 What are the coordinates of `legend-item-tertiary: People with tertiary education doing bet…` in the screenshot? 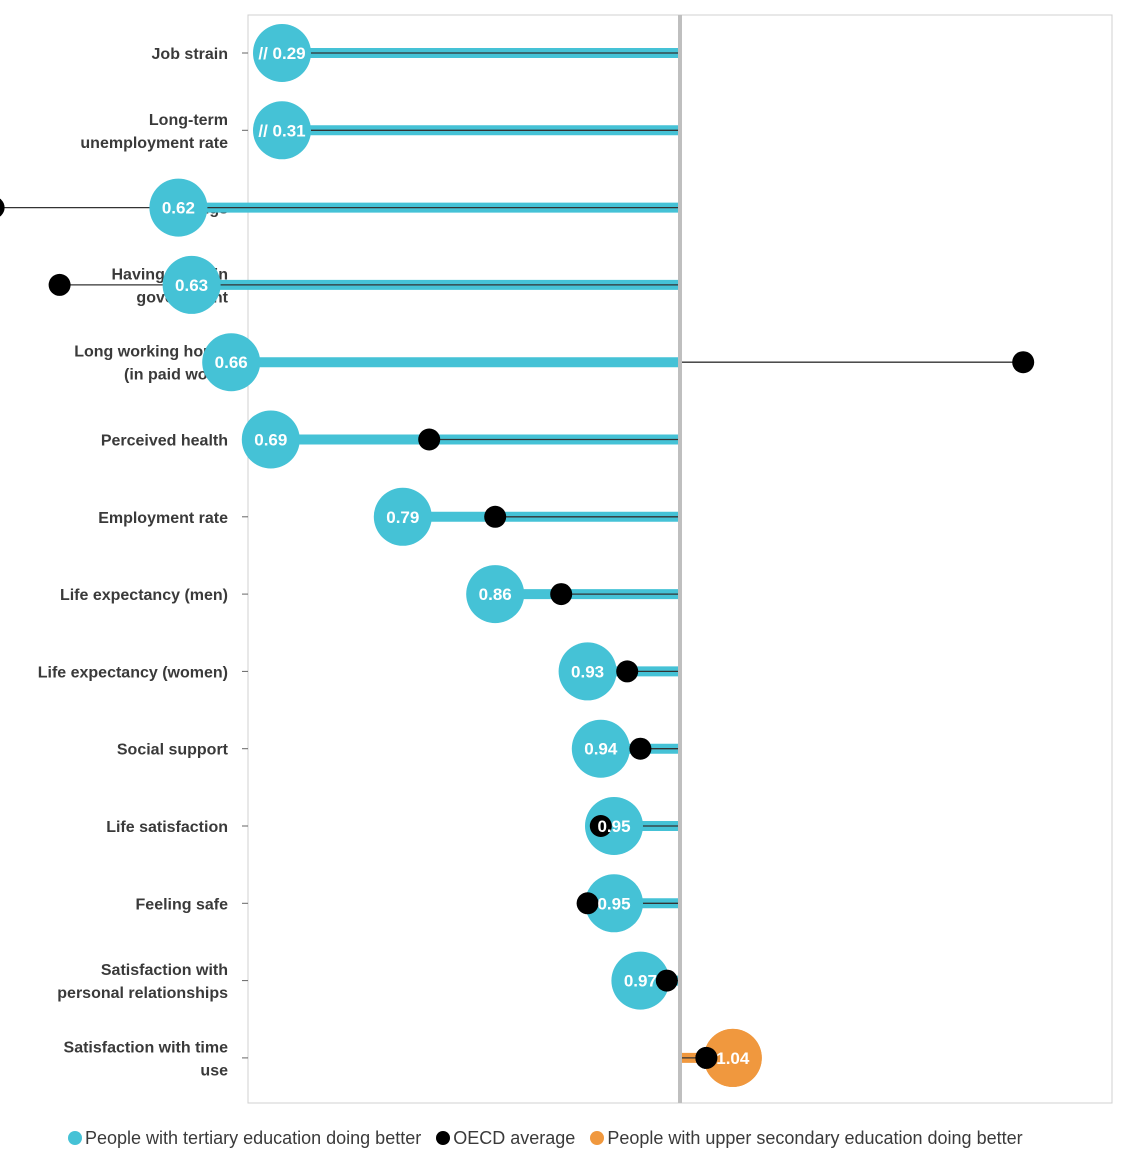 It's located at (244, 1138).